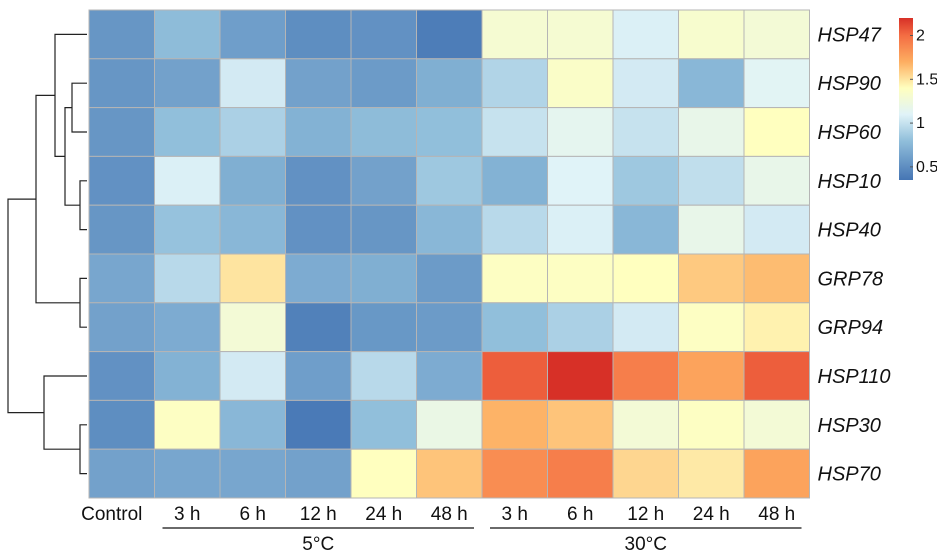 Image resolution: width=937 pixels, height=557 pixels. What do you see at coordinates (515, 514) in the screenshot?
I see `column-label: 3 h` at bounding box center [515, 514].